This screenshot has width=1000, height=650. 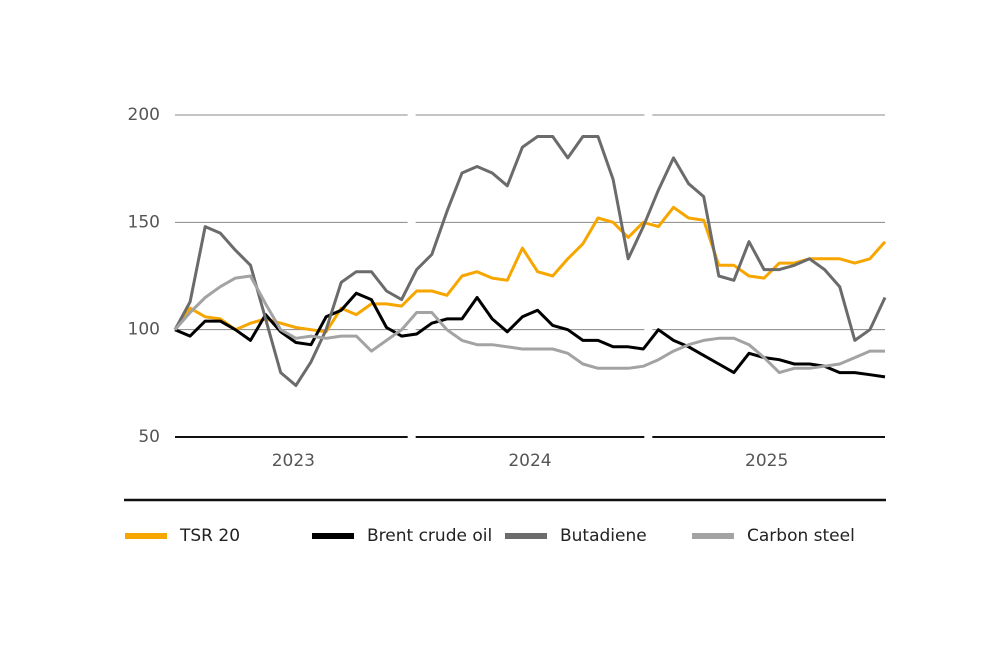 What do you see at coordinates (144, 115) in the screenshot?
I see `y-tick-label: 200` at bounding box center [144, 115].